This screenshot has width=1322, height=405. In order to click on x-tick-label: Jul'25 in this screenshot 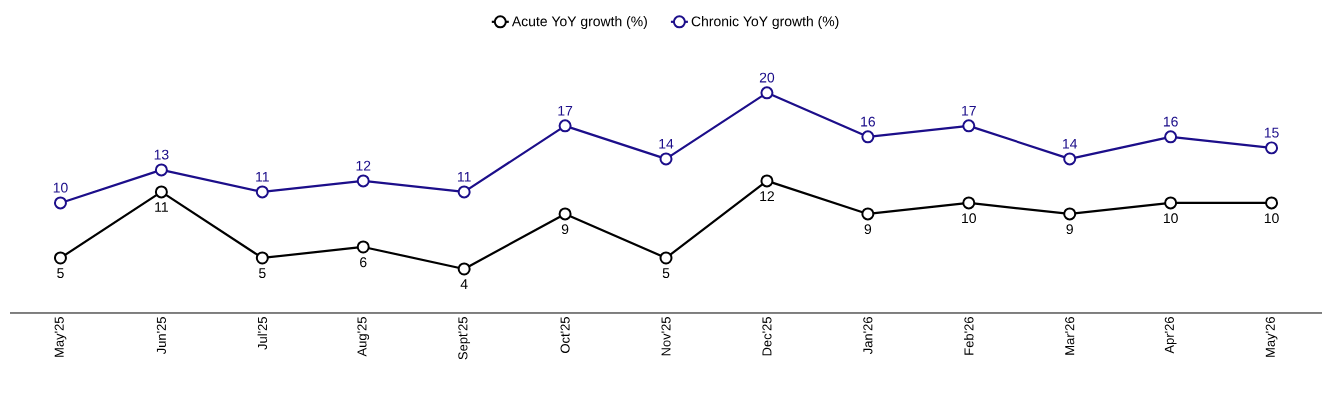, I will do `click(262, 333)`.